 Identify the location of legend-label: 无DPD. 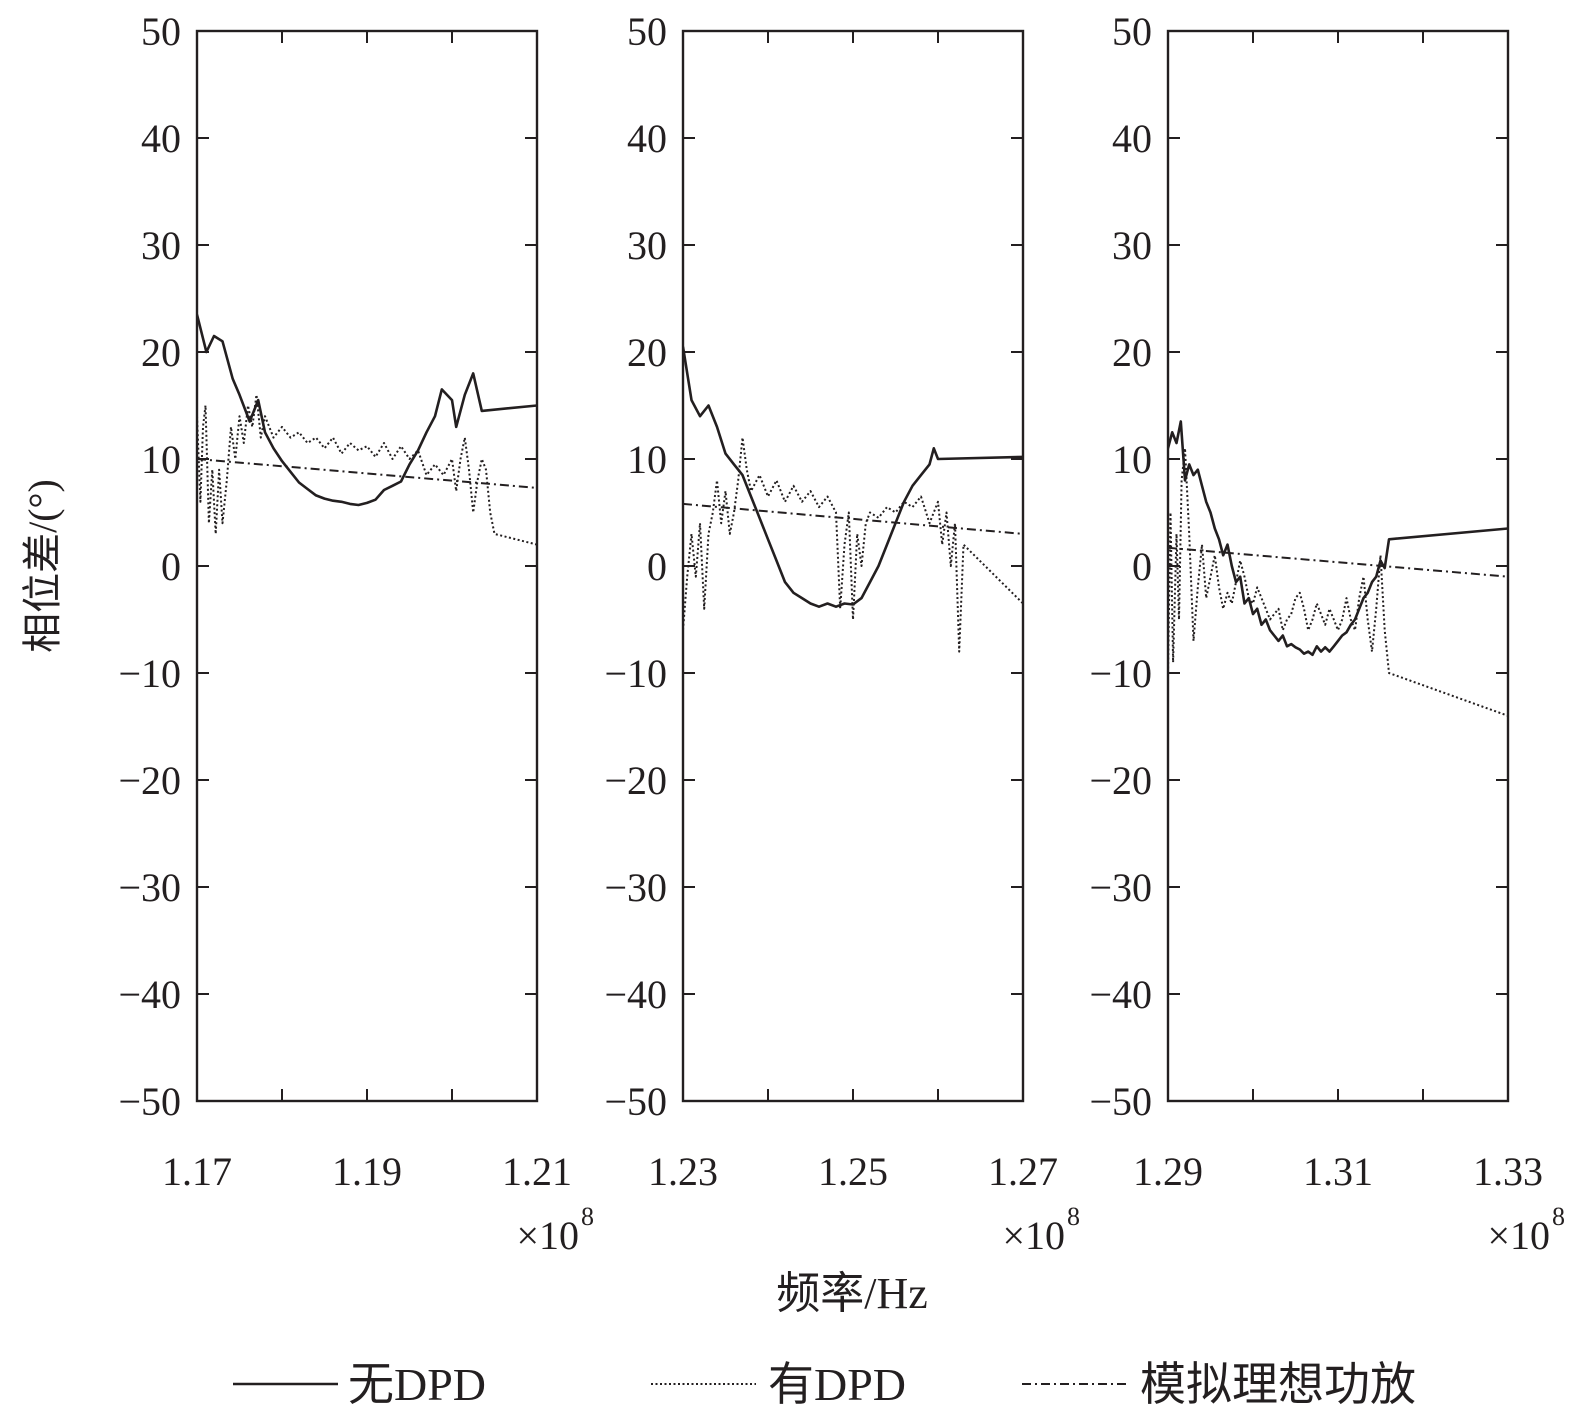
(417, 1384).